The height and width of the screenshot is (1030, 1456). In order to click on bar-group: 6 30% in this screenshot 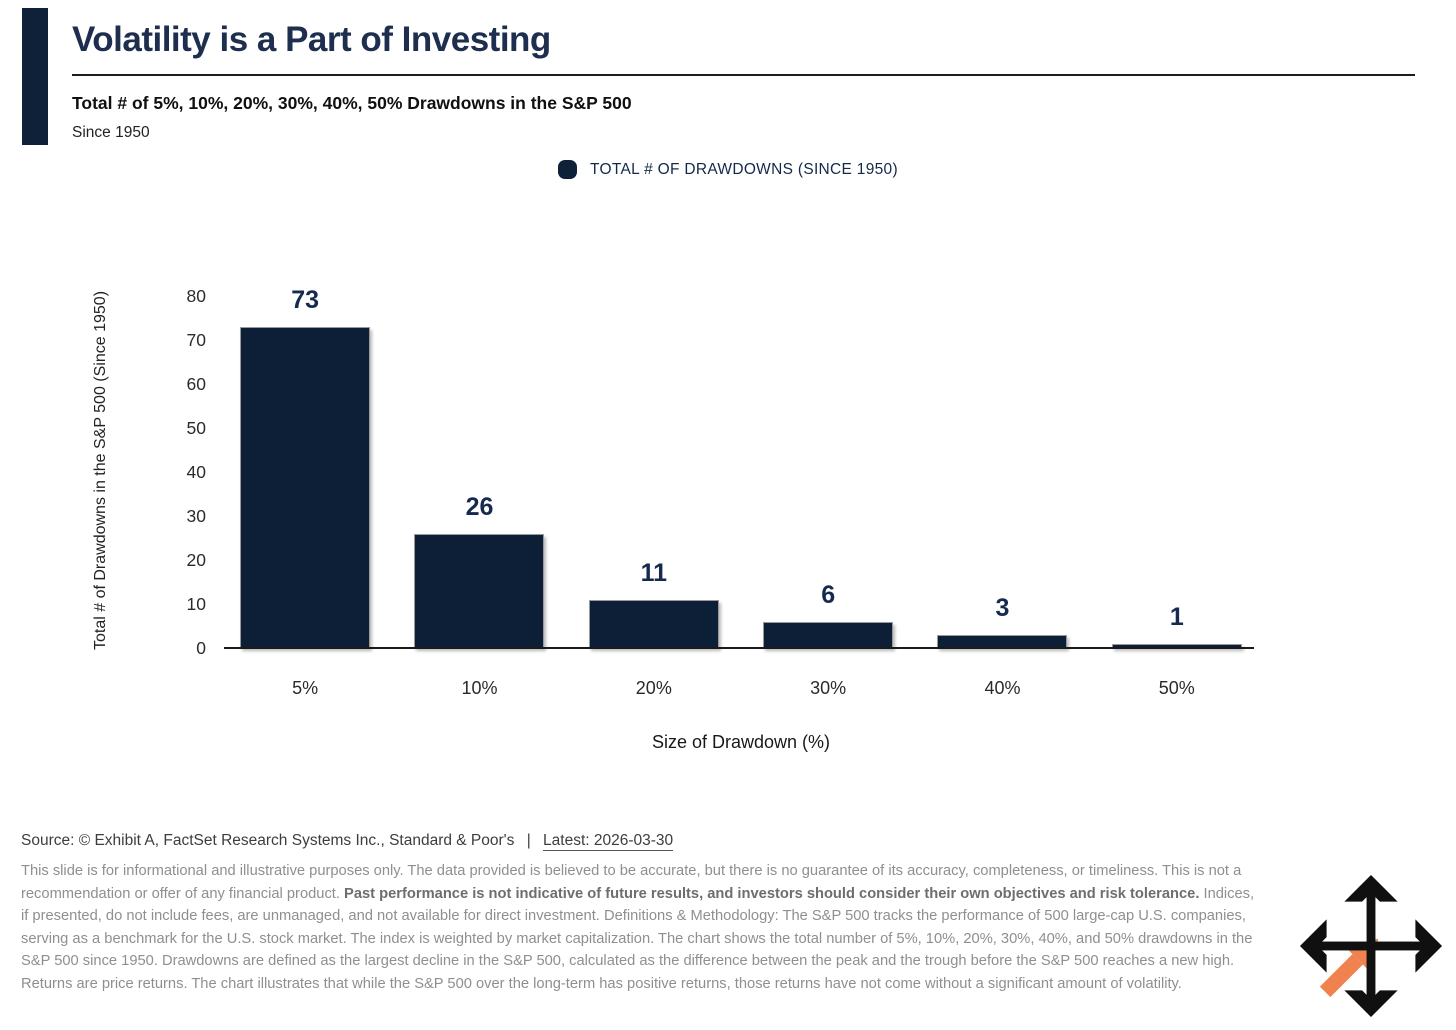, I will do `click(828, 497)`.